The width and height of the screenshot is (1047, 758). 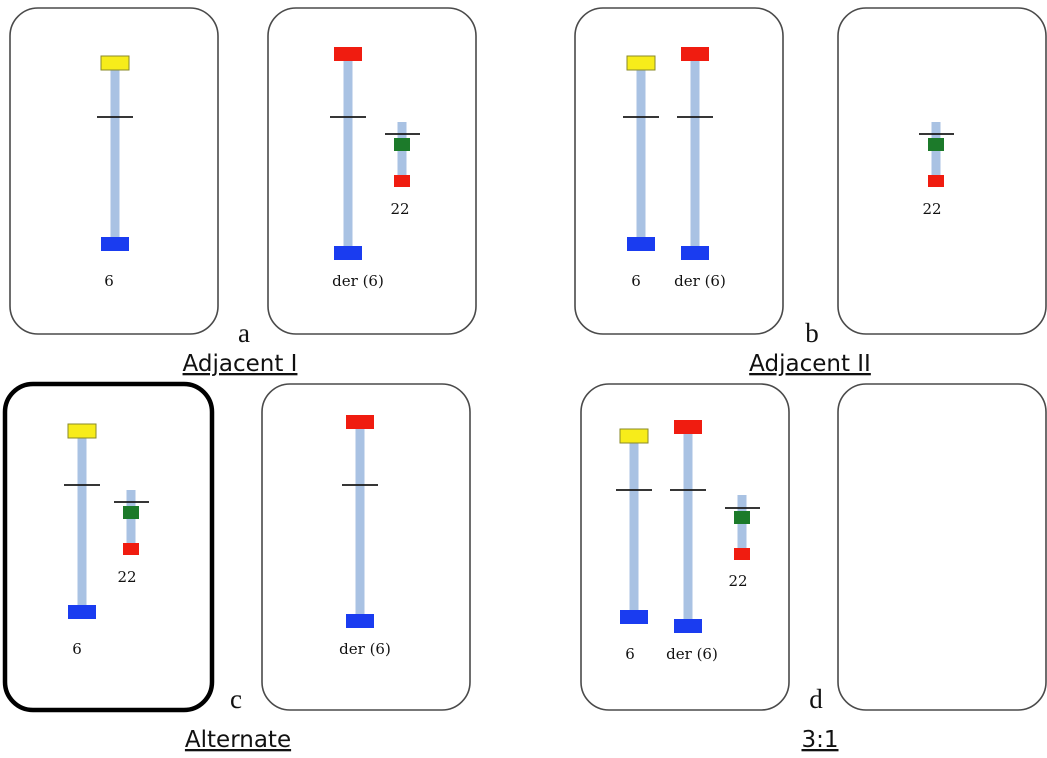 I want to click on group-caption: Alternate, so click(x=238, y=740).